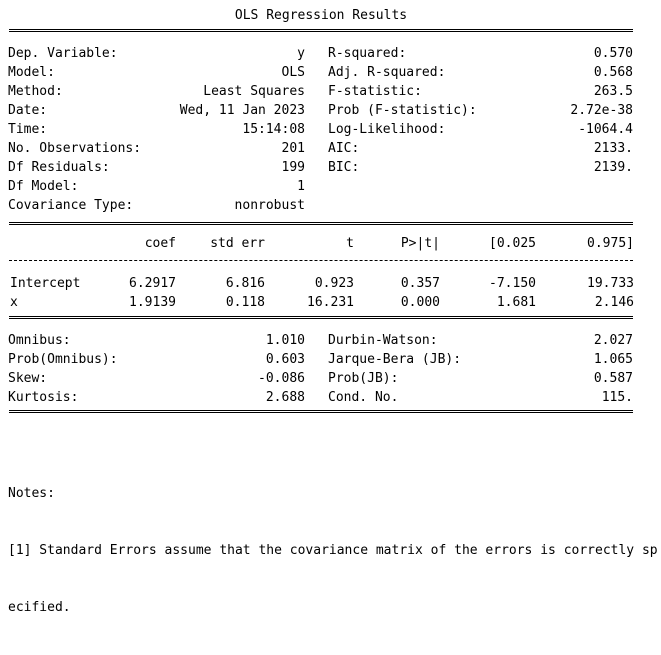 This screenshot has width=661, height=655. Describe the element at coordinates (420, 283) in the screenshot. I see `coef-cell: 0.357` at that location.